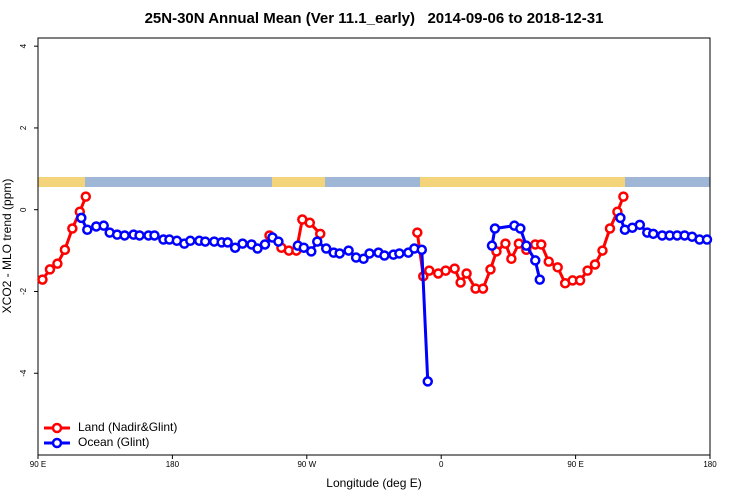  What do you see at coordinates (373, 483) in the screenshot?
I see `x-axis-label: Longitude (deg E)` at bounding box center [373, 483].